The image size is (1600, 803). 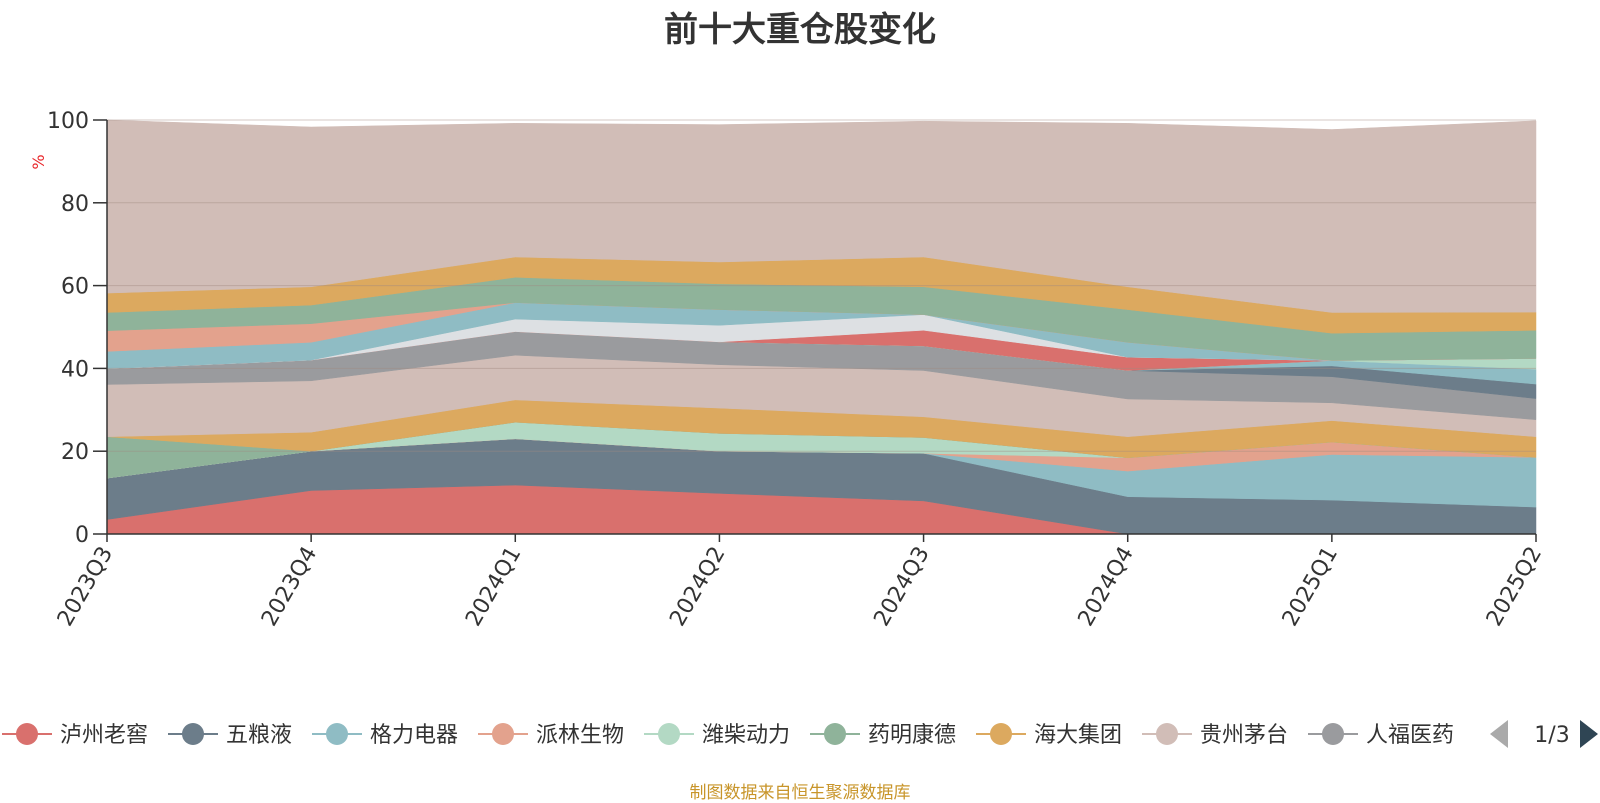 I want to click on legend-item-0: 泸州老窖, so click(x=75, y=735).